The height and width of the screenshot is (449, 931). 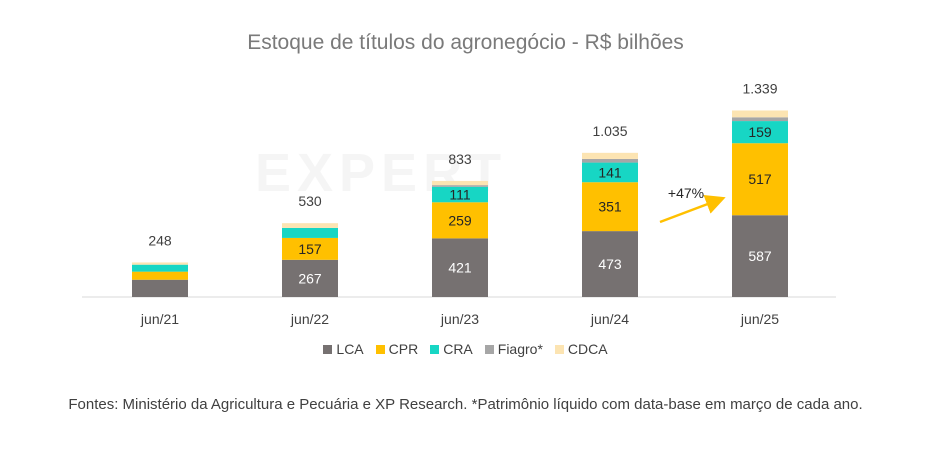 I want to click on data-label-lca-jun-22: 267, so click(x=310, y=278).